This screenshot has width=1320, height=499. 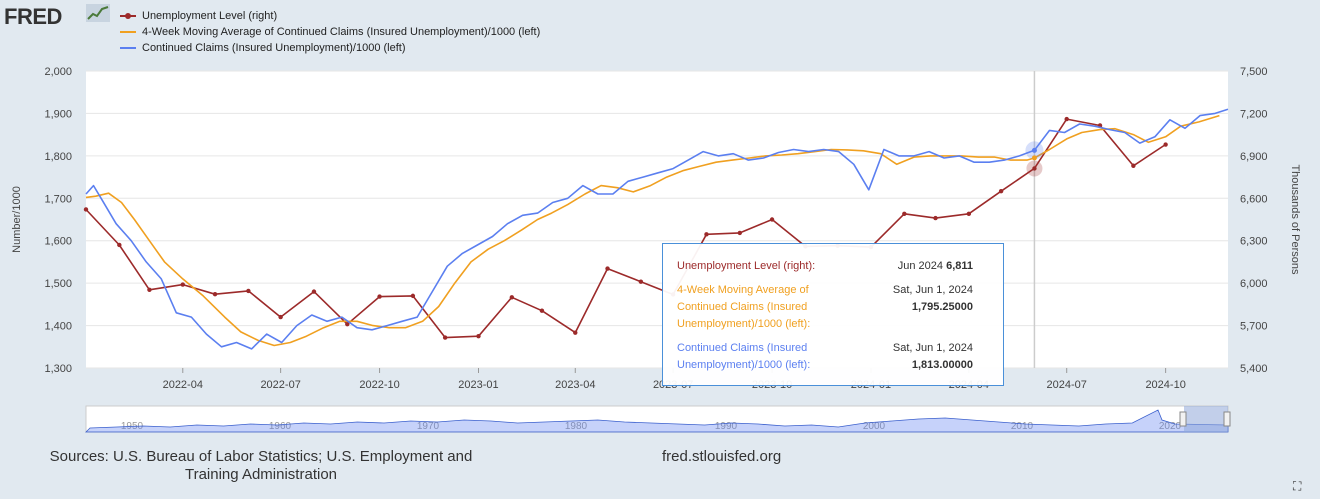 I want to click on y-tick-label-left: 2,000, so click(x=58, y=72).